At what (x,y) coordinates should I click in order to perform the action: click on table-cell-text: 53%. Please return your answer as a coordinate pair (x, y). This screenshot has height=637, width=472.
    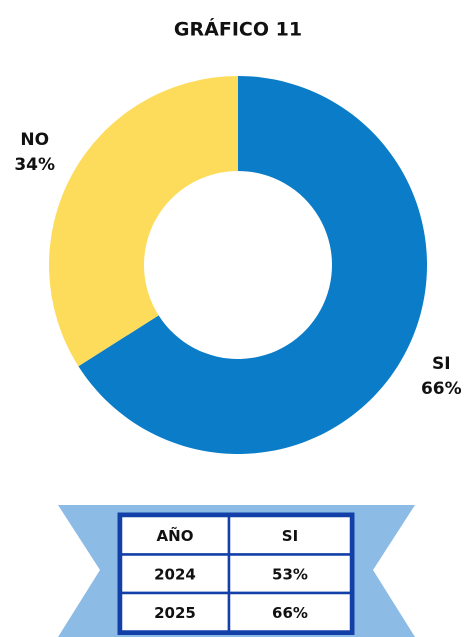
    Looking at the image, I should click on (290, 574).